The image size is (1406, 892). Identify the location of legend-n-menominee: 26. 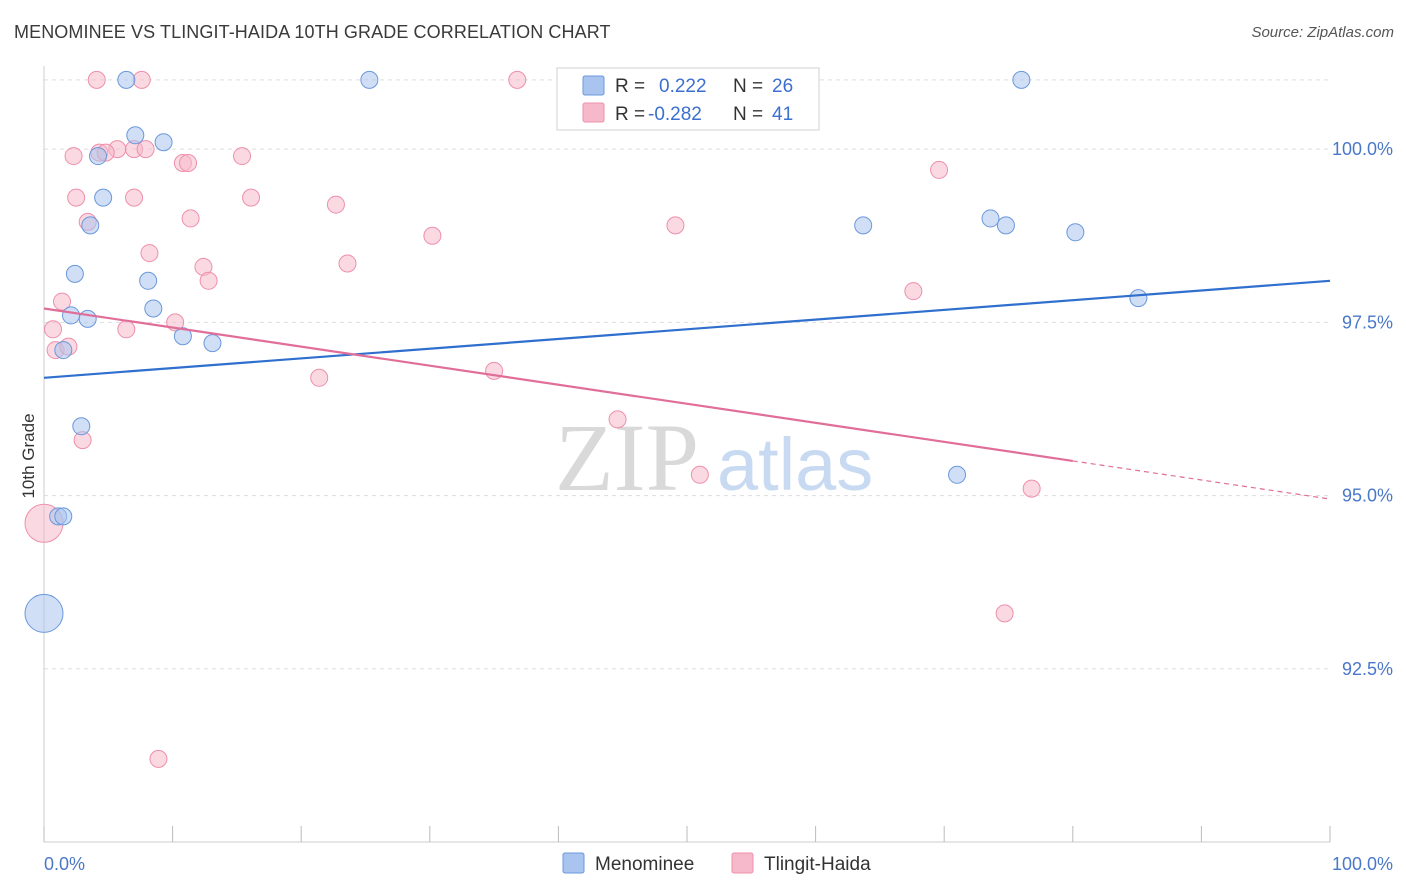
(782, 86).